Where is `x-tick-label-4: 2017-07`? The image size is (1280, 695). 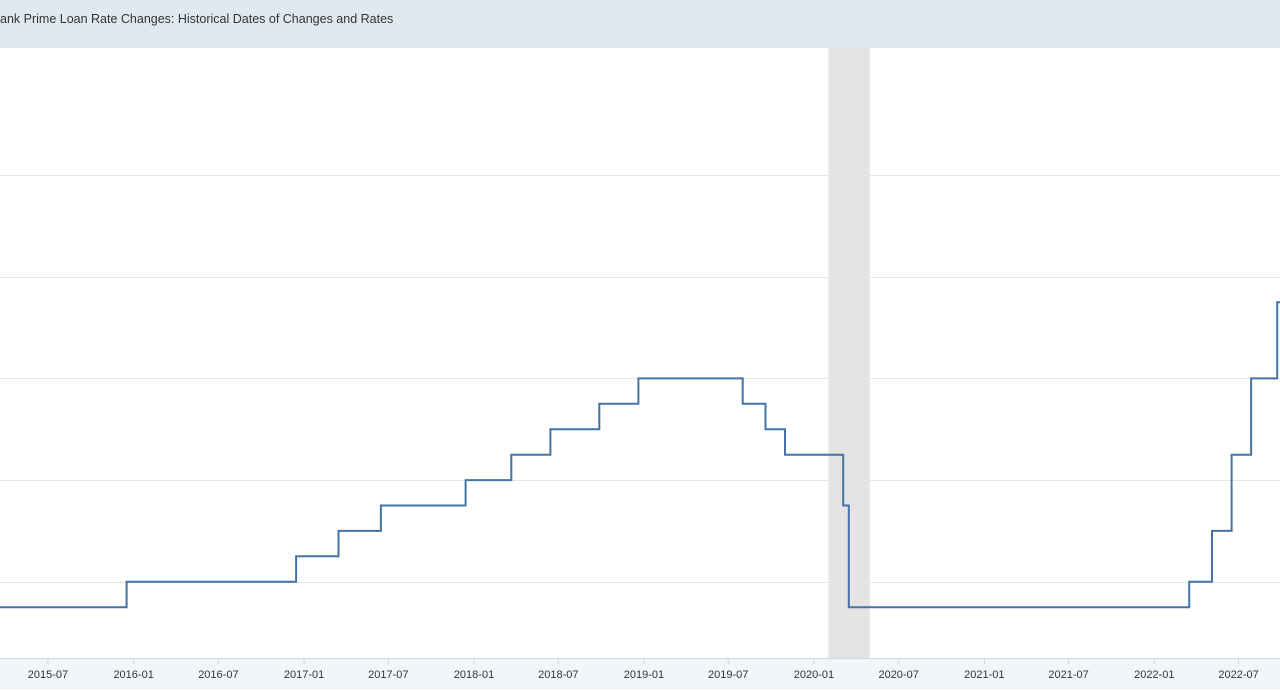
x-tick-label-4: 2017-07 is located at coordinates (388, 675).